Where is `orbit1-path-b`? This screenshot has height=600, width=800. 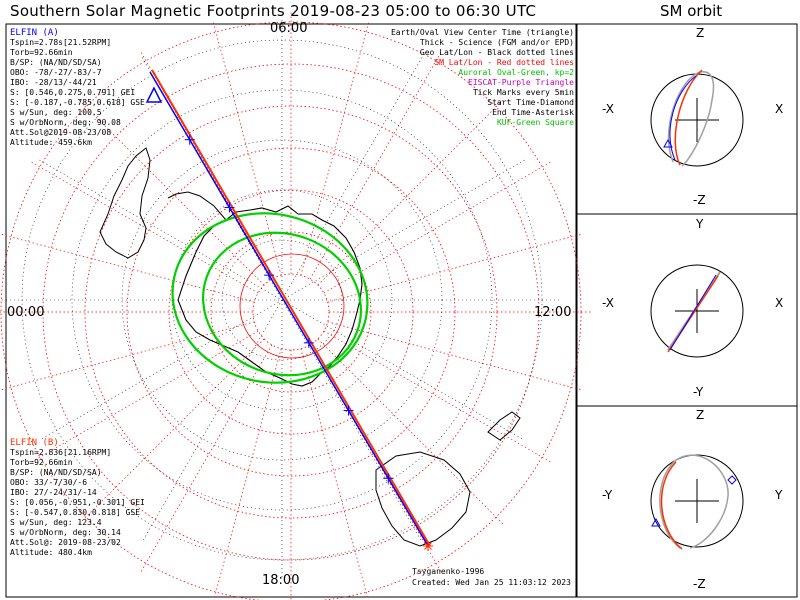
orbit1-path-b is located at coordinates (688, 117).